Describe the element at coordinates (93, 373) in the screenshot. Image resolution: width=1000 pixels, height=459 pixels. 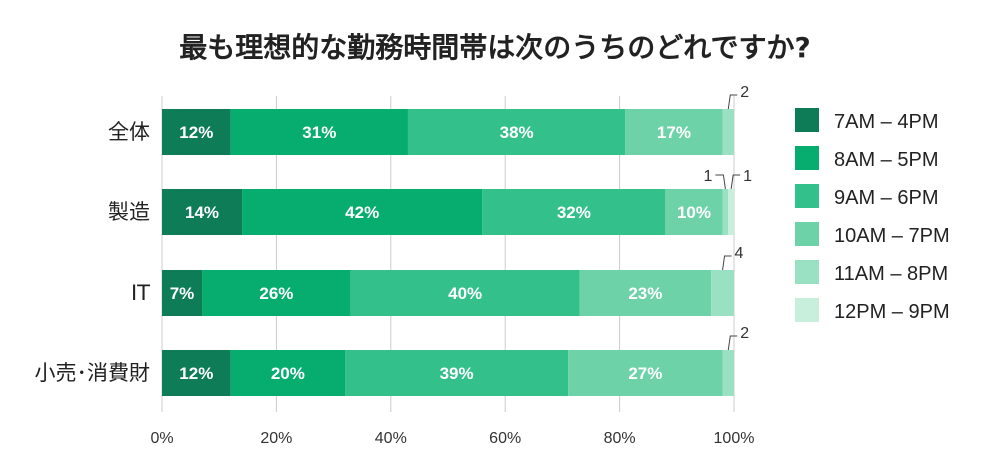
I see `category-label: 小売･消費財` at that location.